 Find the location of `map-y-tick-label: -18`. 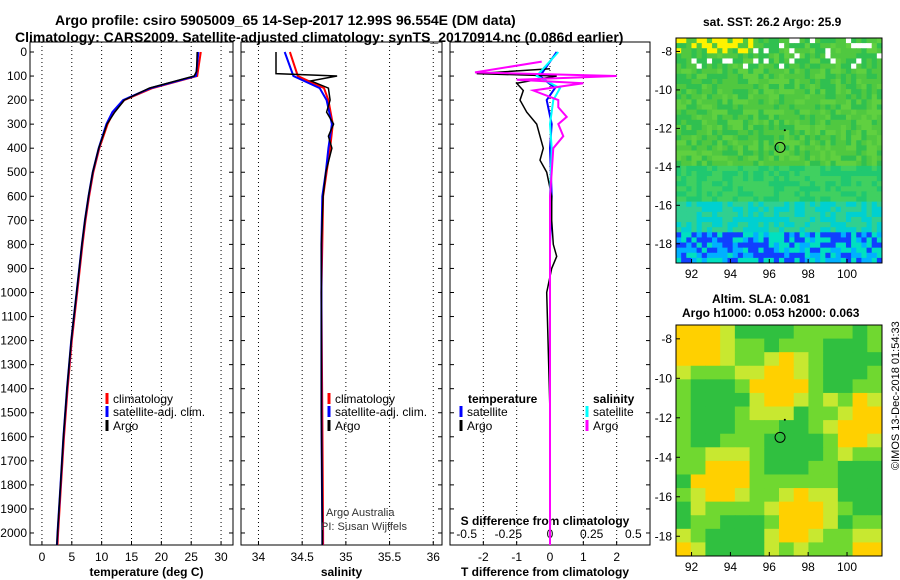

map-y-tick-label: -18 is located at coordinates (664, 244).